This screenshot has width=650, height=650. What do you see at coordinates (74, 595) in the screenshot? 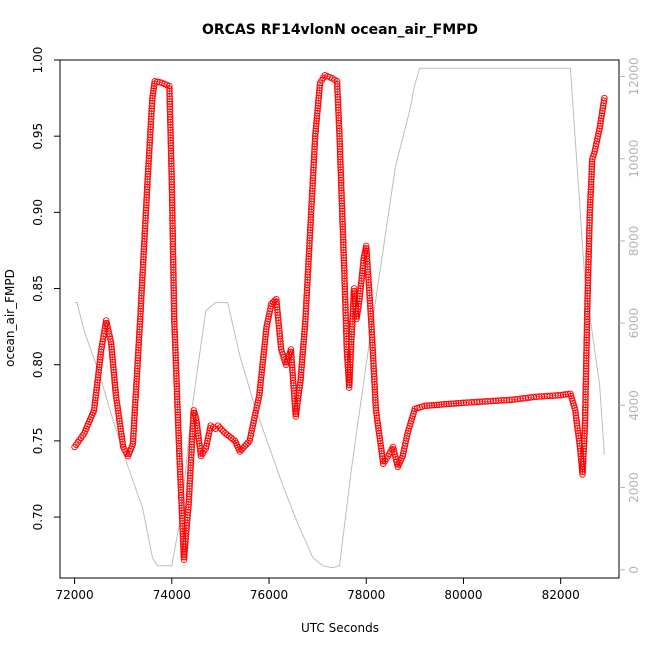
I see `x-tick-label: 72000` at bounding box center [74, 595].